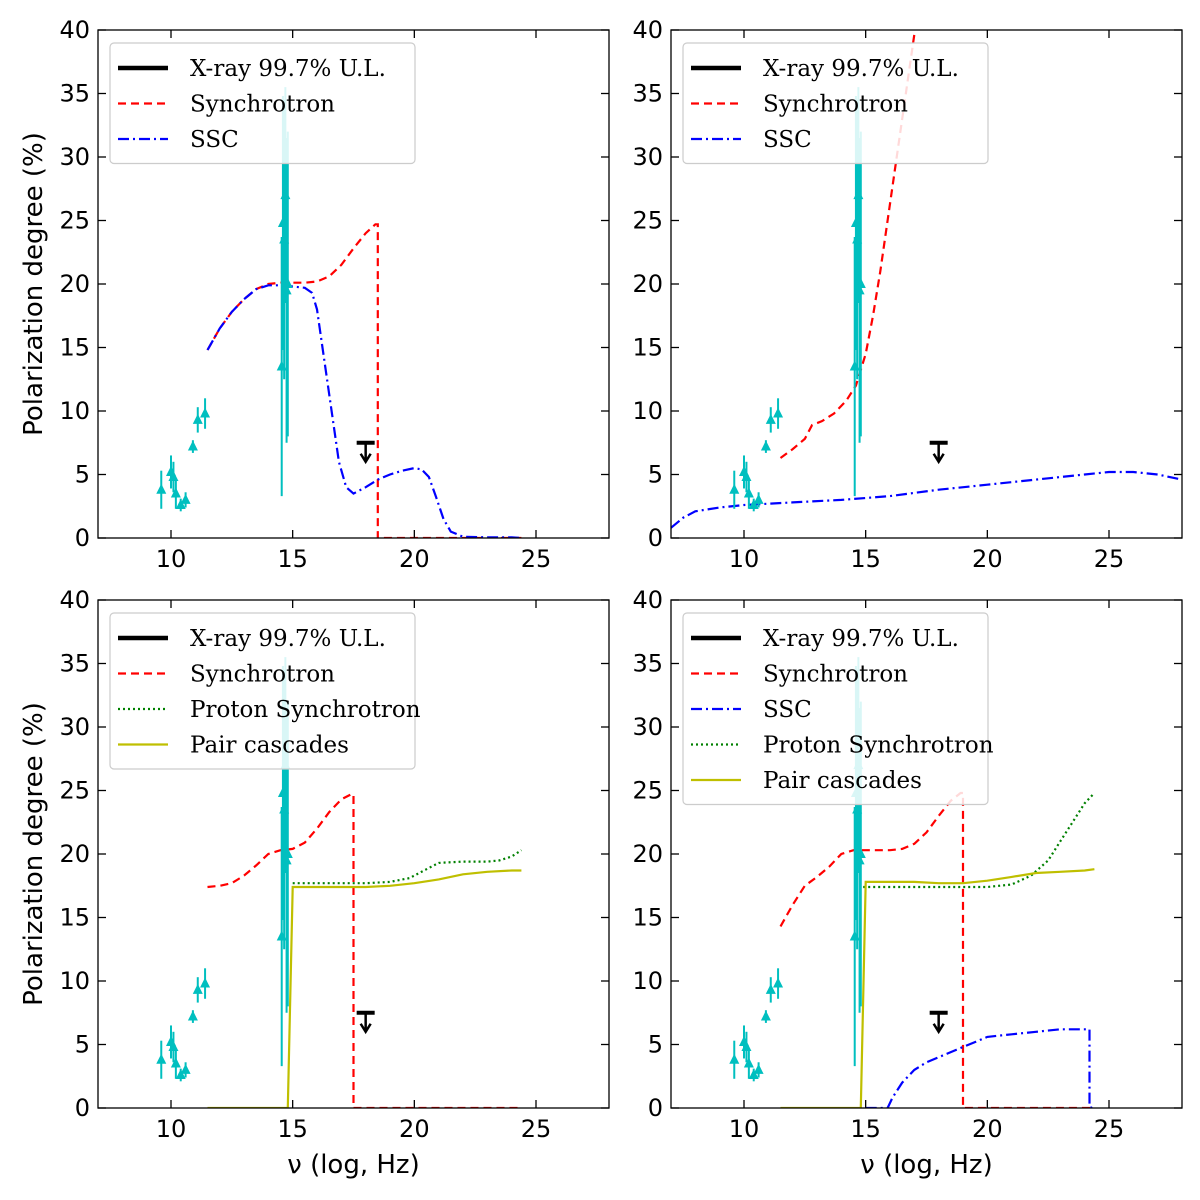 The image size is (1200, 1200). What do you see at coordinates (797, 299) in the screenshot?
I see `observed-points` at bounding box center [797, 299].